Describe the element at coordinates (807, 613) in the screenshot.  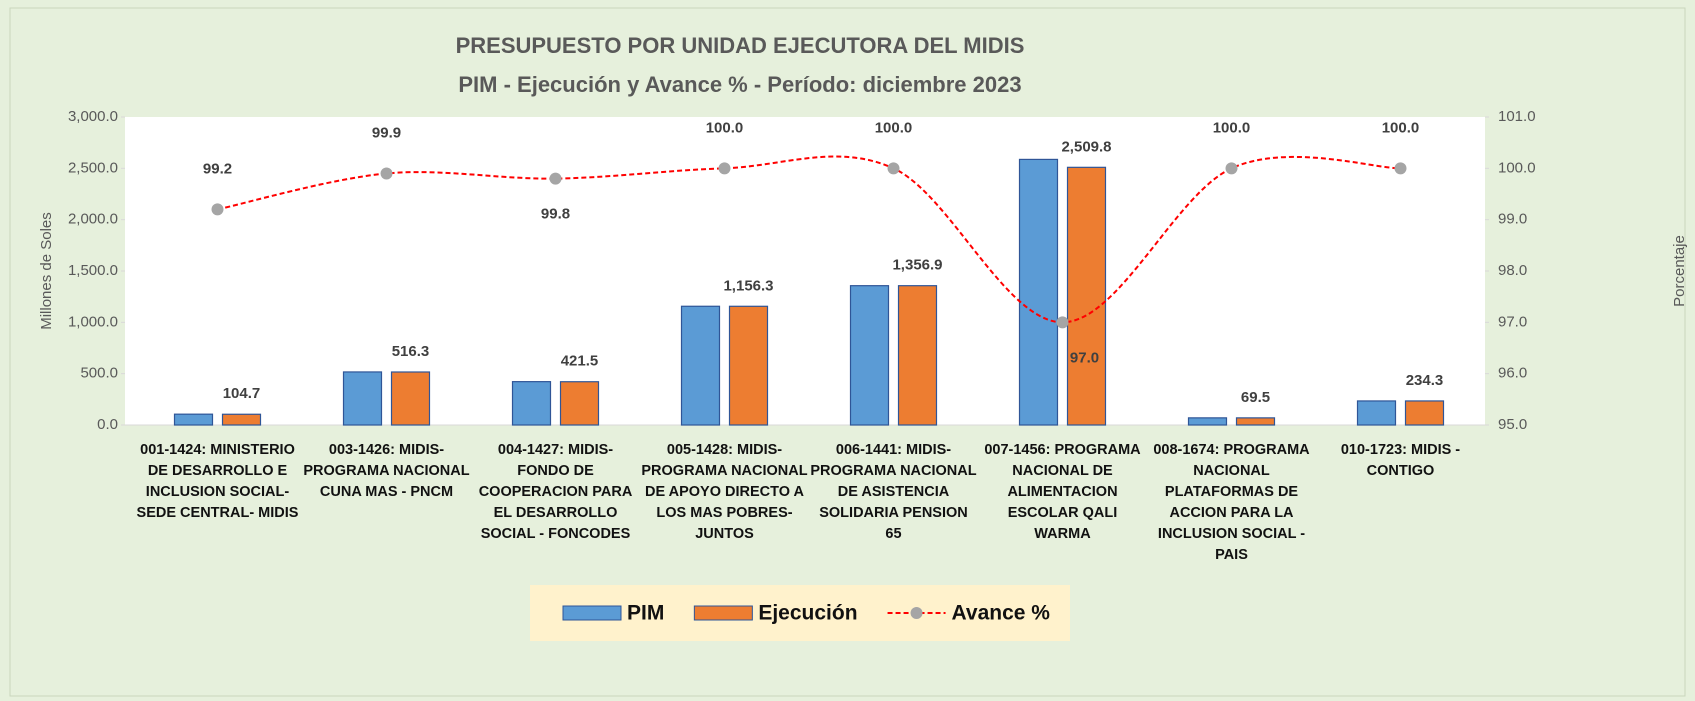
I see `legend-label: Ejecución` at that location.